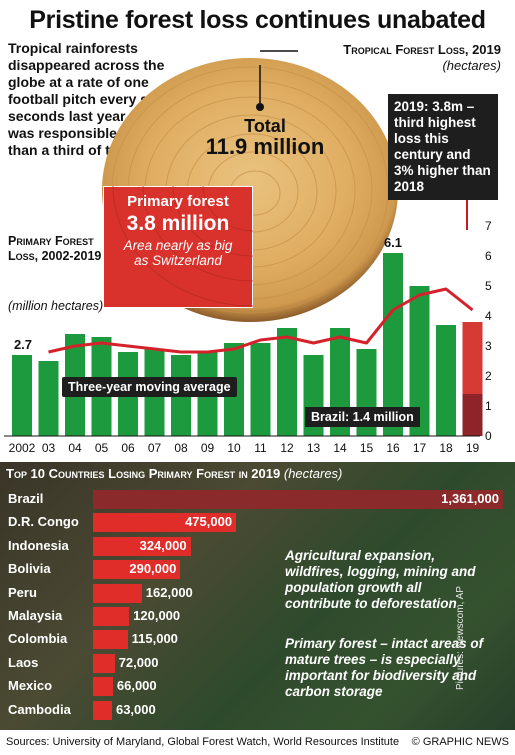 Image resolution: width=515 pixels, height=755 pixels. Describe the element at coordinates (56, 306) in the screenshot. I see `primary-loss-unit: (million hectares)` at that location.